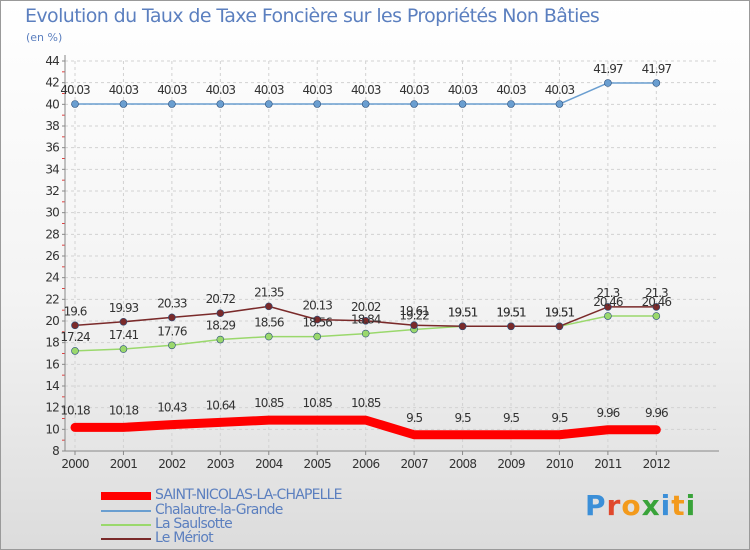  Describe the element at coordinates (414, 464) in the screenshot. I see `x-tick-label: 2007` at that location.